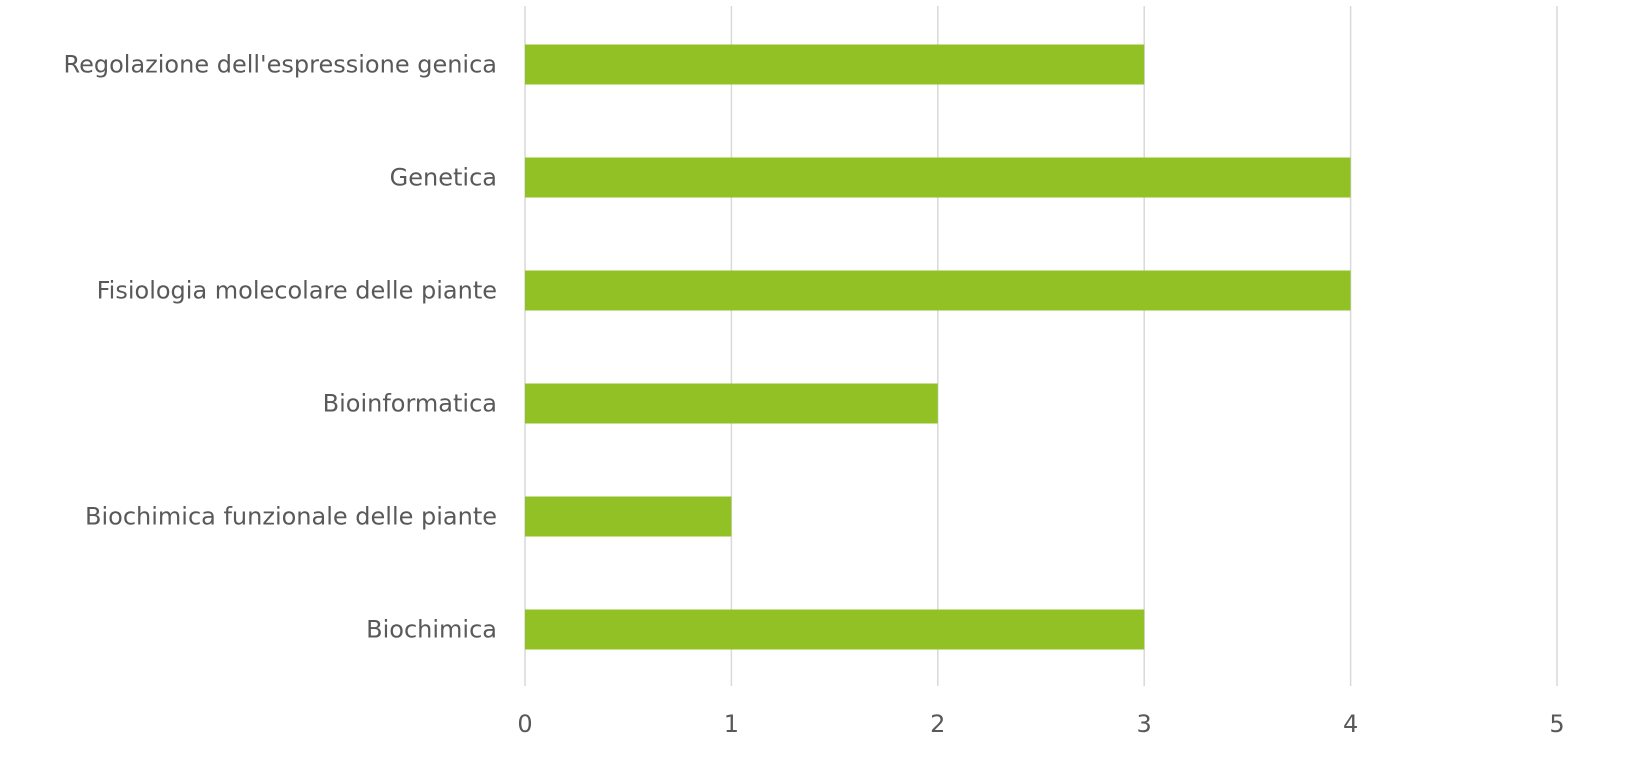 This screenshot has height=776, width=1647. Describe the element at coordinates (524, 724) in the screenshot. I see `x-tick-label: 0` at that location.